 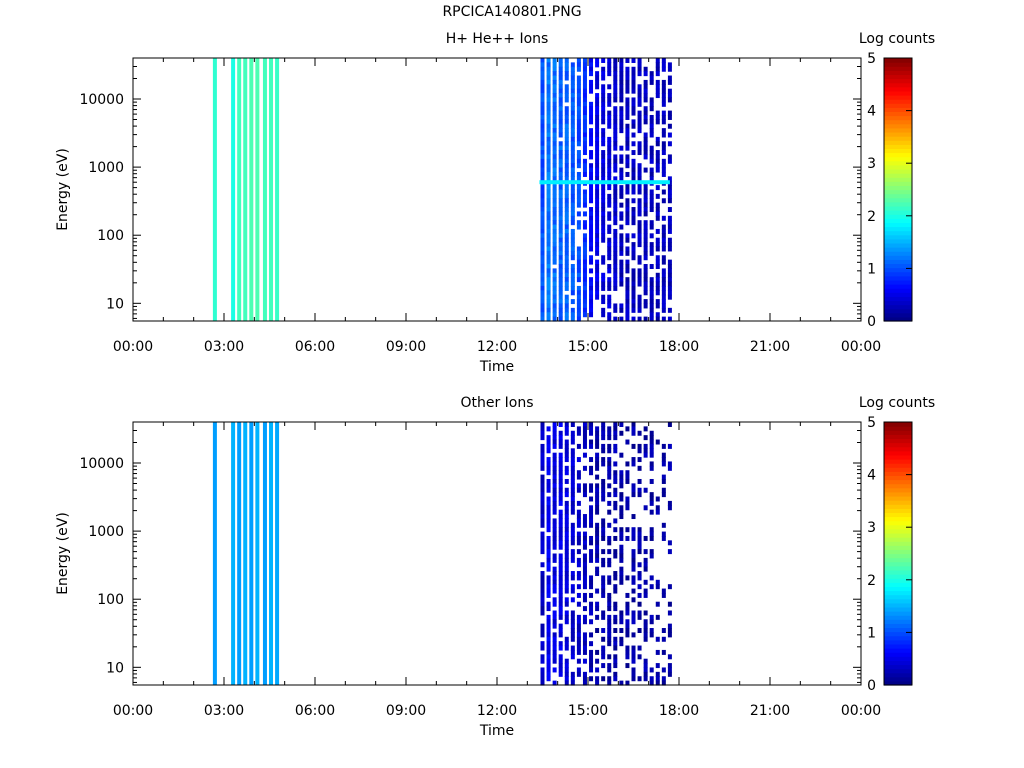 What do you see at coordinates (406, 347) in the screenshot?
I see `x-tick-label: 09:00` at bounding box center [406, 347].